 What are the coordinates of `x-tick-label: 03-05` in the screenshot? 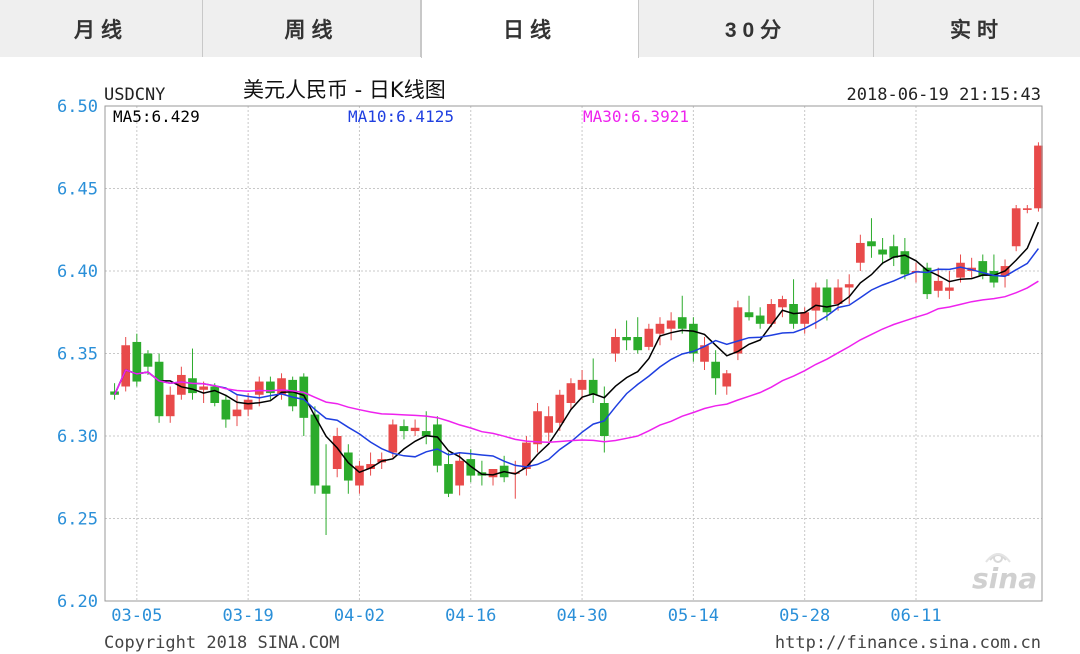 It's located at (136, 616).